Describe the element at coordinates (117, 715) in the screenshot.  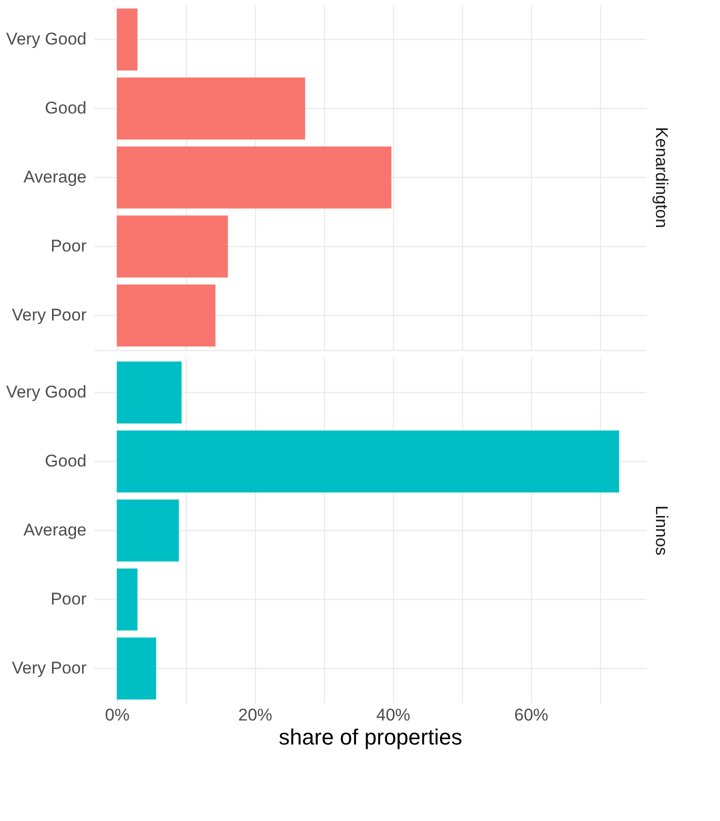
I see `x-tick-label: 0%` at that location.